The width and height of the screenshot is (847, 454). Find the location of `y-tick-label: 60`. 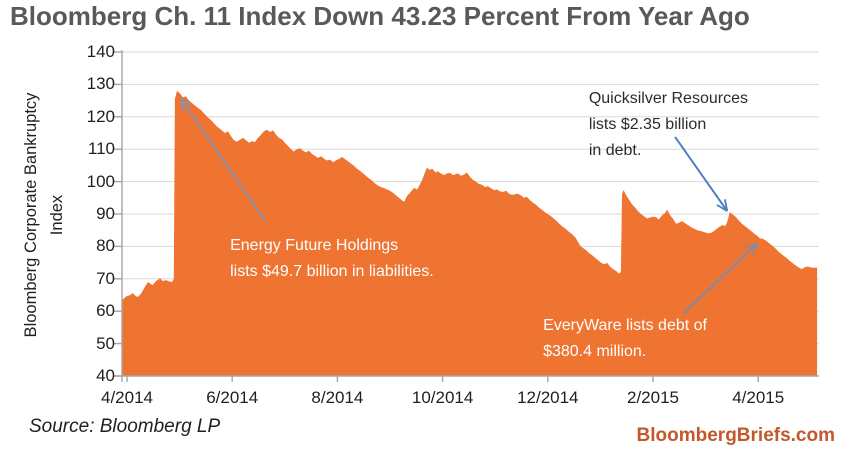

y-tick-label: 60 is located at coordinates (105, 311).